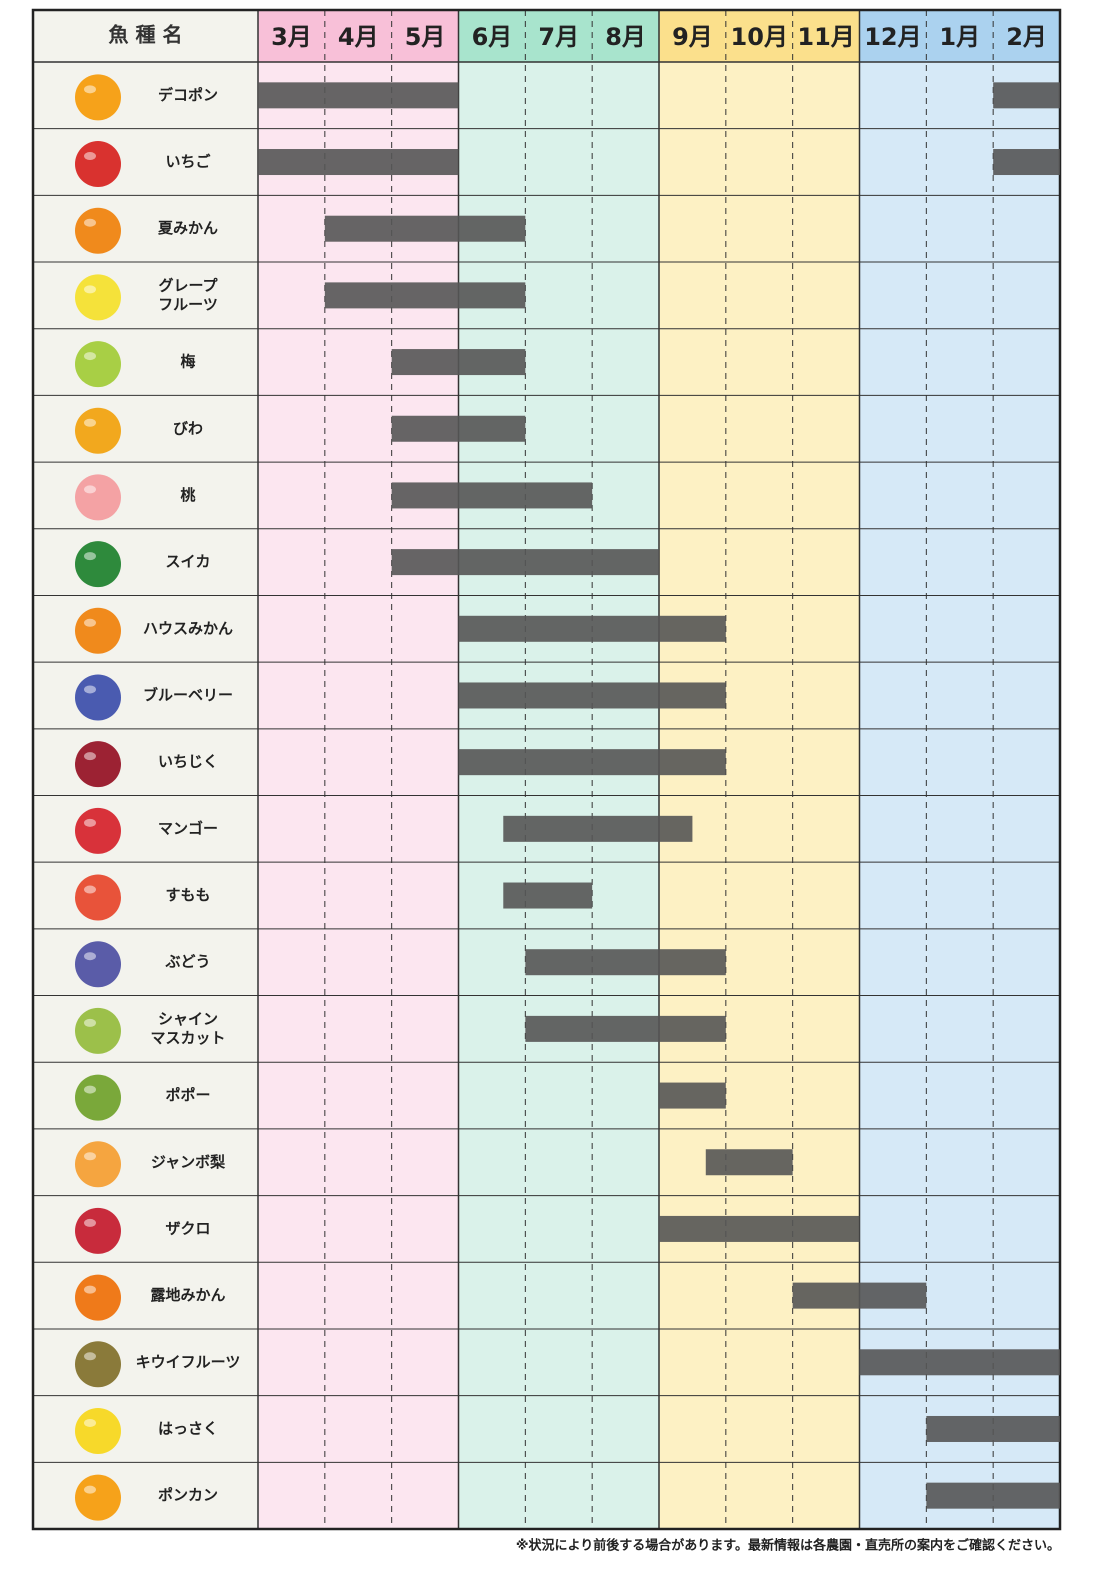 The height and width of the screenshot is (1580, 1100). I want to click on fruit-name: ザクロ, so click(187, 1228).